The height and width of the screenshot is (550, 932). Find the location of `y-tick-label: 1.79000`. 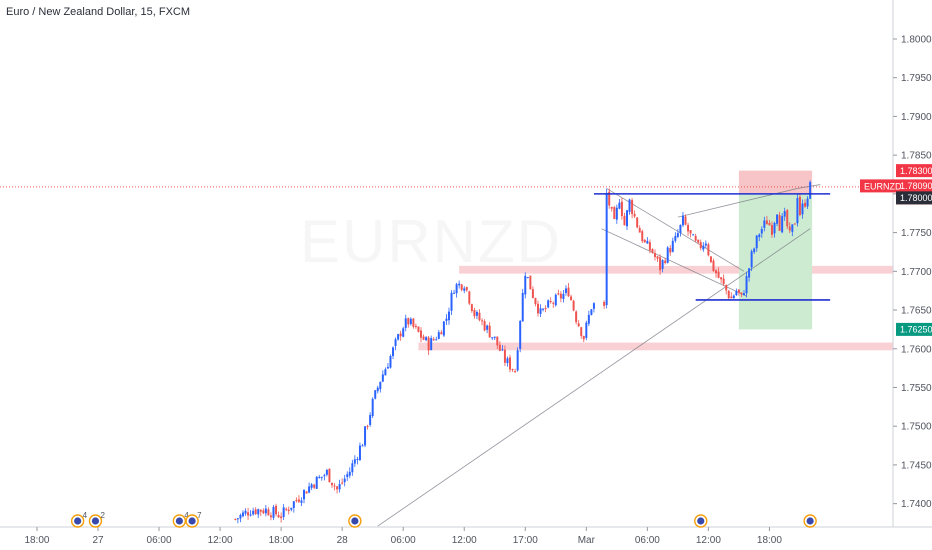

y-tick-label: 1.79000 is located at coordinates (916, 117).